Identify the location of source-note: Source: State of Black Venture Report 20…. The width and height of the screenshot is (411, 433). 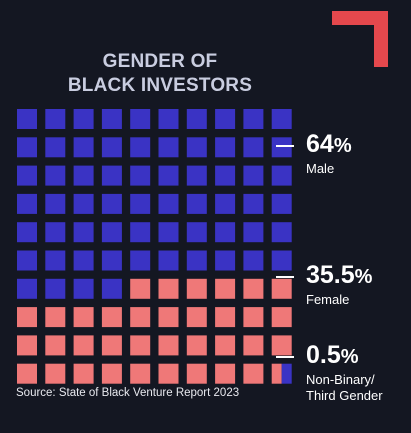
(128, 393).